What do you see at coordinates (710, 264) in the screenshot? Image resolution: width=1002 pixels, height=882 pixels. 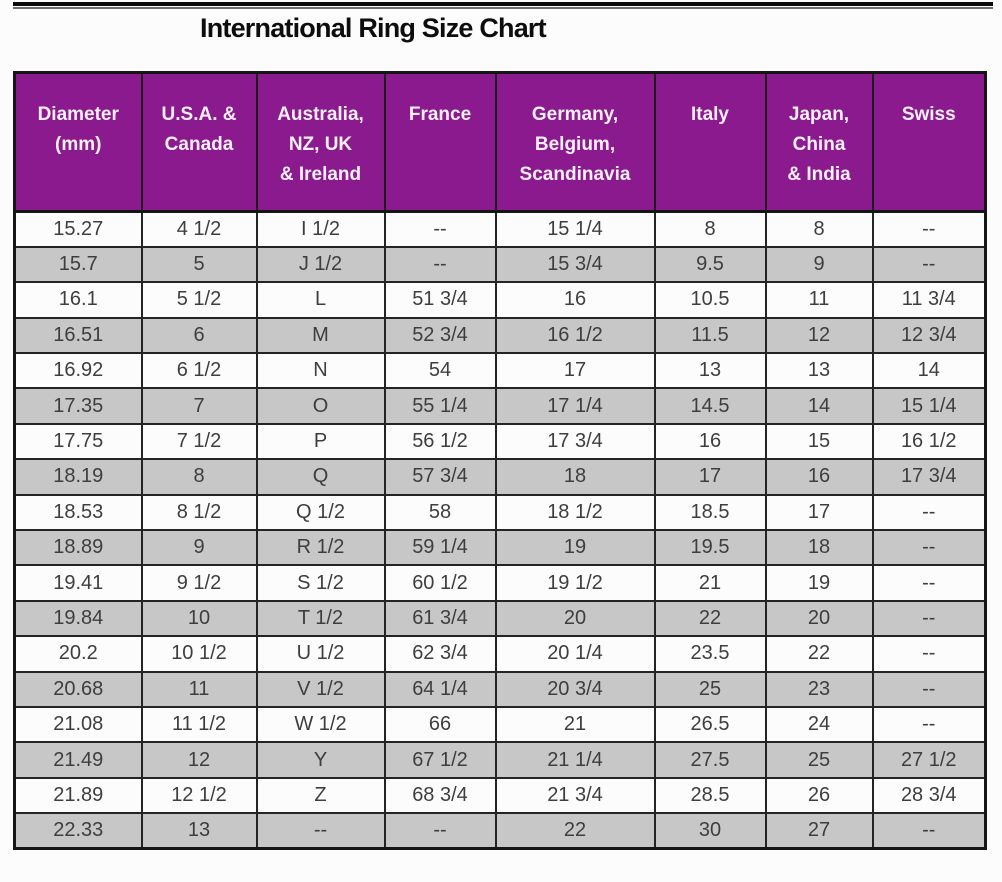 I see `table-cell: 9.5` at bounding box center [710, 264].